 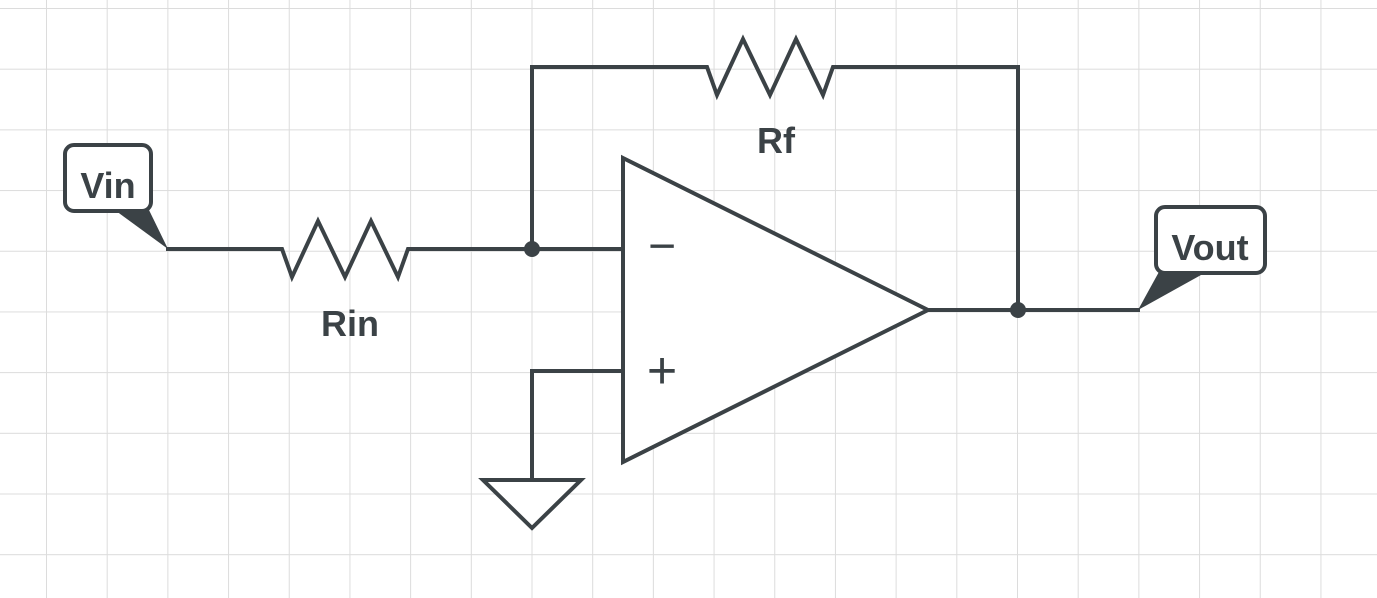 I want to click on vin-label: Vin, so click(x=107, y=185).